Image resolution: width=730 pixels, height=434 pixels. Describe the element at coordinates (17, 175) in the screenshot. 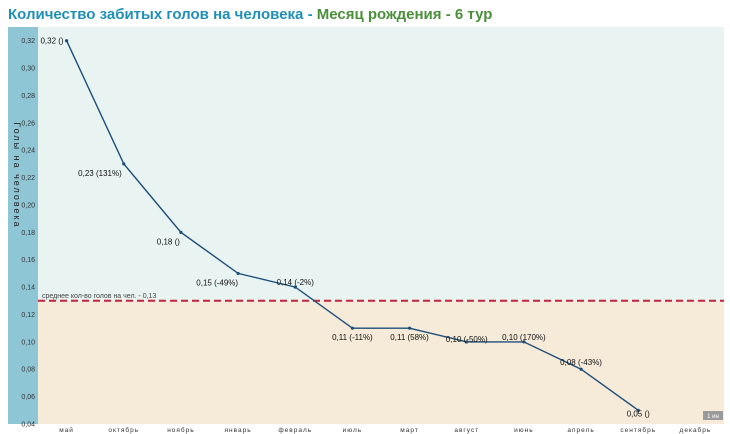

I see `y-axis-label: Голы на человека` at that location.